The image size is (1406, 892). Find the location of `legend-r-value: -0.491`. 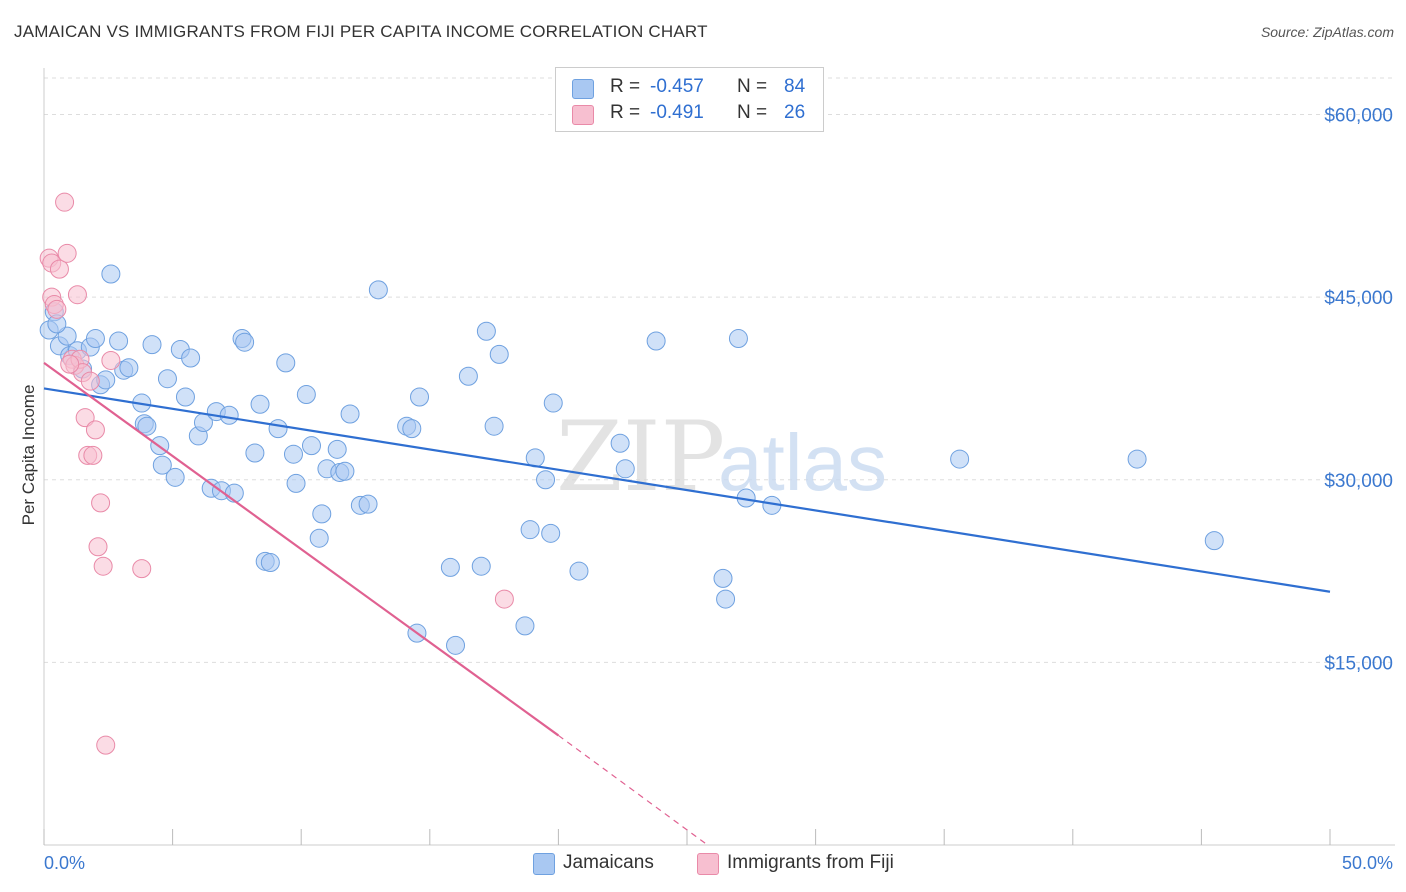

legend-r-value: -0.491 is located at coordinates (677, 112).